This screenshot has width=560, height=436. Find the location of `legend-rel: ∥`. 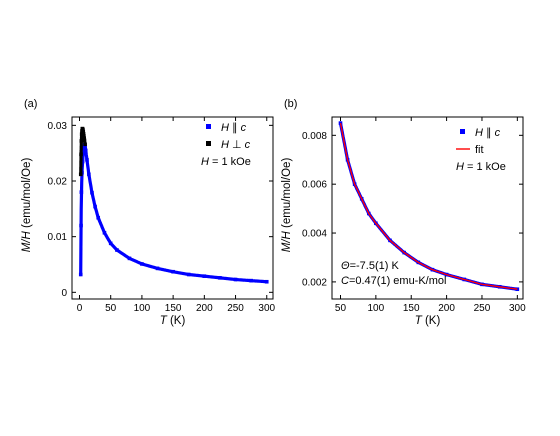

legend-rel: ∥ is located at coordinates (235, 128).